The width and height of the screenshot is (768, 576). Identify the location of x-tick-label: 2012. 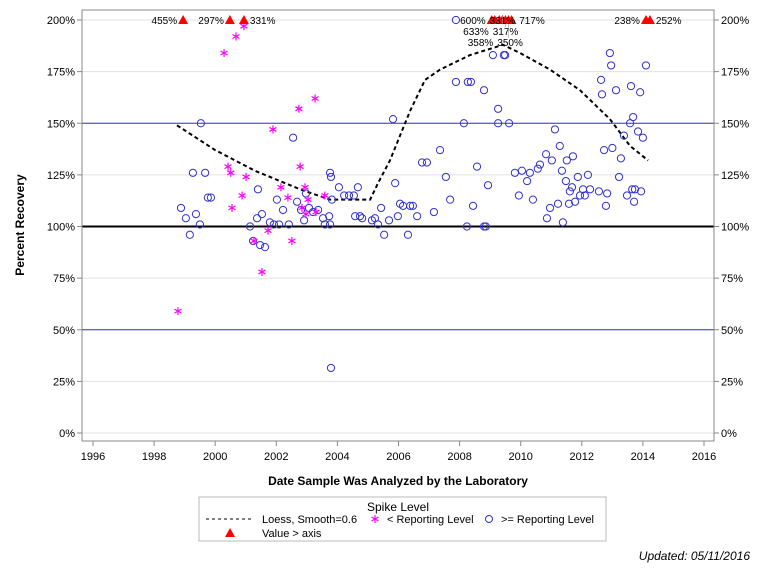
(582, 457).